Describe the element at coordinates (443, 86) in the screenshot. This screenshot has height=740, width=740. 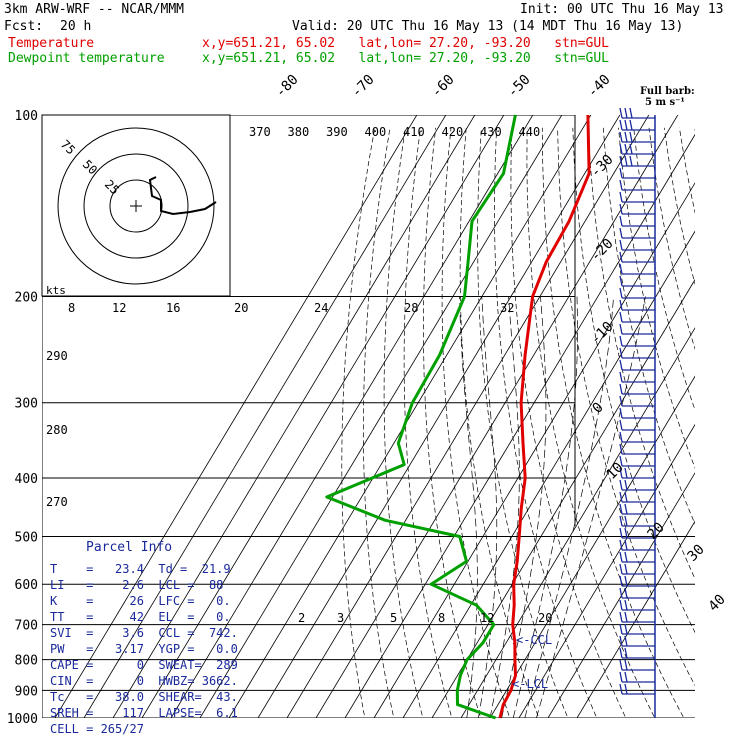
I see `isotherm-tick-label: -60` at that location.